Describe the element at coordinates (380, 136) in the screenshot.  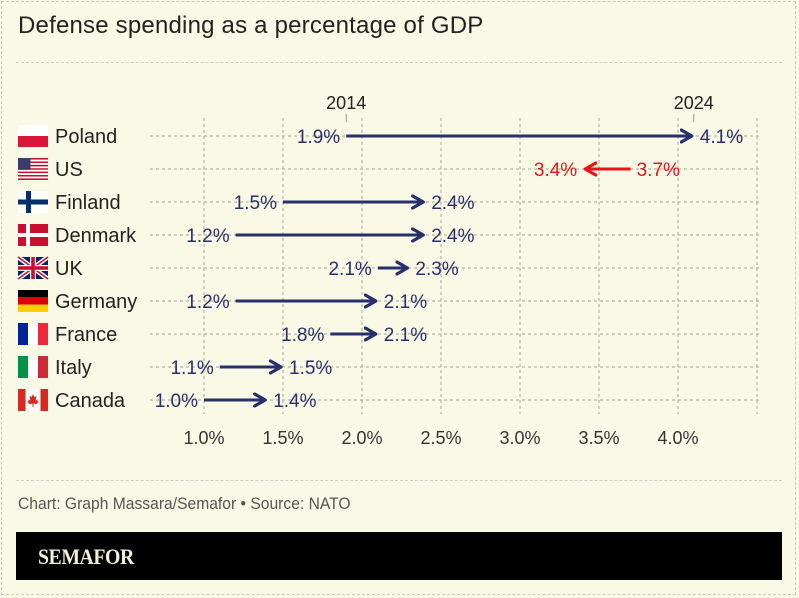
I see `chart-row-poland: Poland 1.9% 4.1%` at that location.